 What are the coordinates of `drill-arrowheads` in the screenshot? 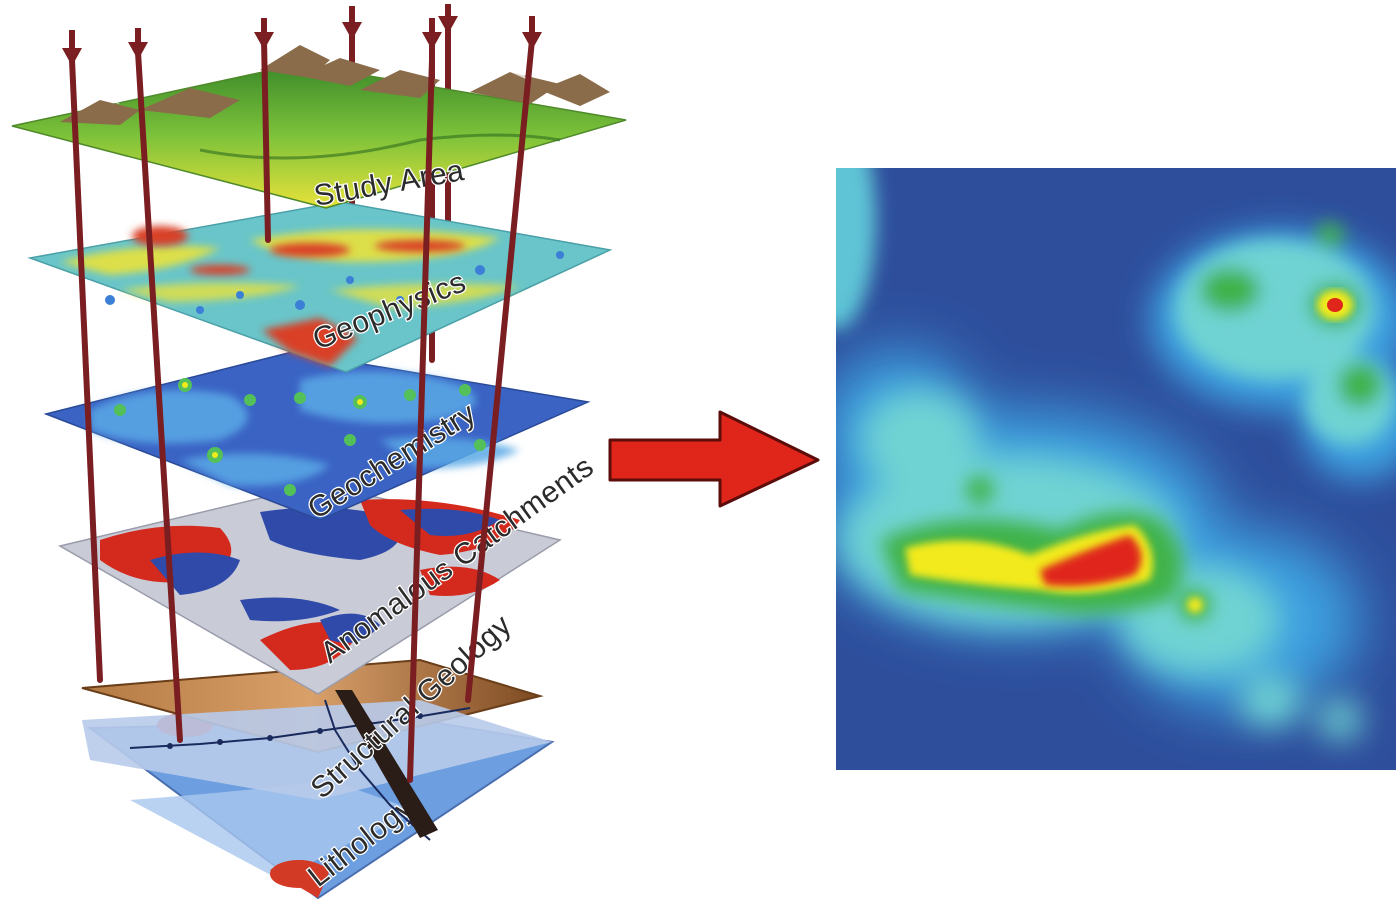 It's located at (302, 35).